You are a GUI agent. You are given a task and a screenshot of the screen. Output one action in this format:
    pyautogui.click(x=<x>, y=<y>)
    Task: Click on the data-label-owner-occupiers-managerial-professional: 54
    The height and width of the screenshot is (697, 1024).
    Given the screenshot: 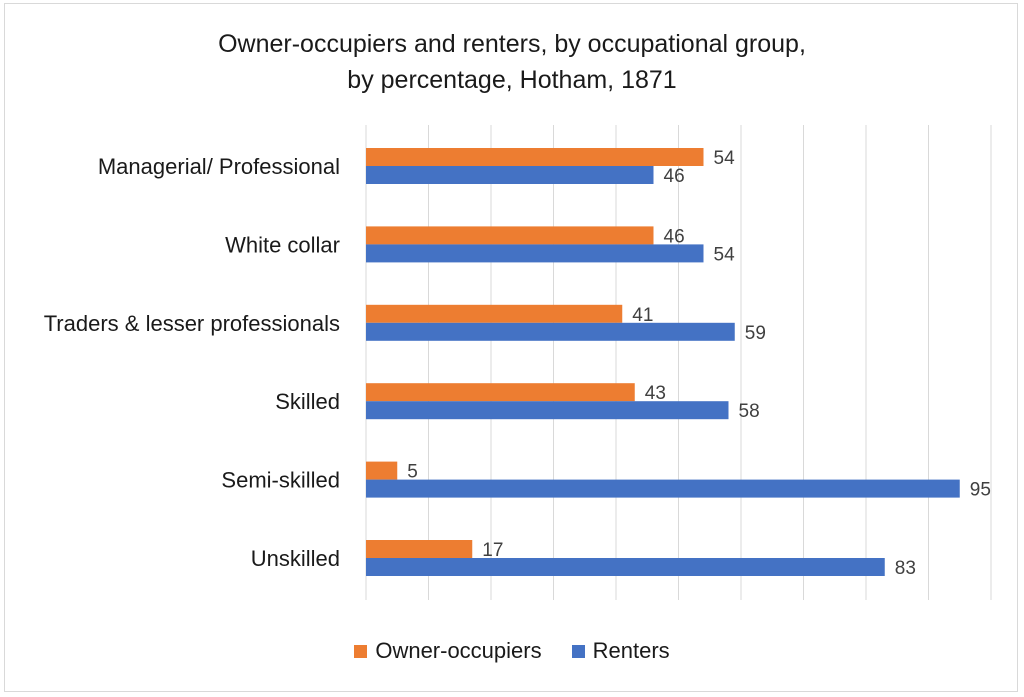 What is the action you would take?
    pyautogui.click(x=725, y=158)
    